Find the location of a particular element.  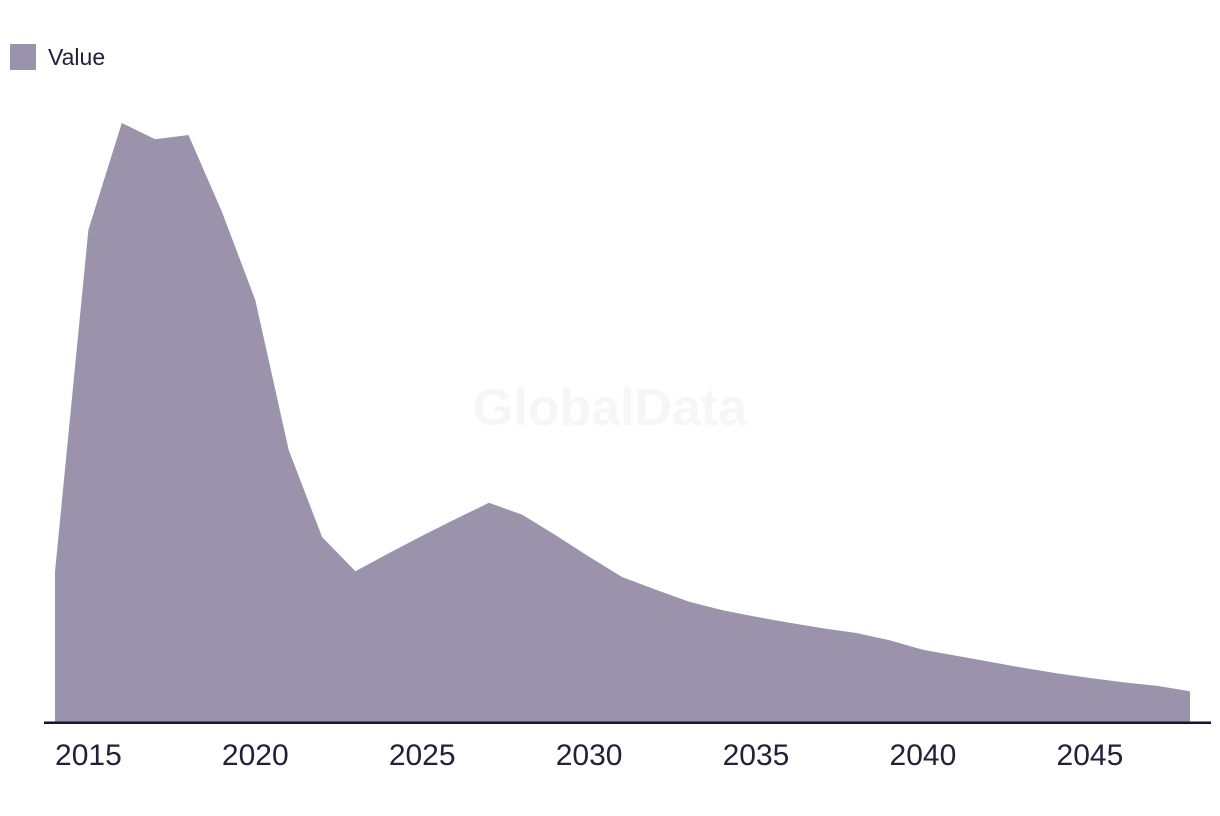

legend: Value is located at coordinates (57, 57).